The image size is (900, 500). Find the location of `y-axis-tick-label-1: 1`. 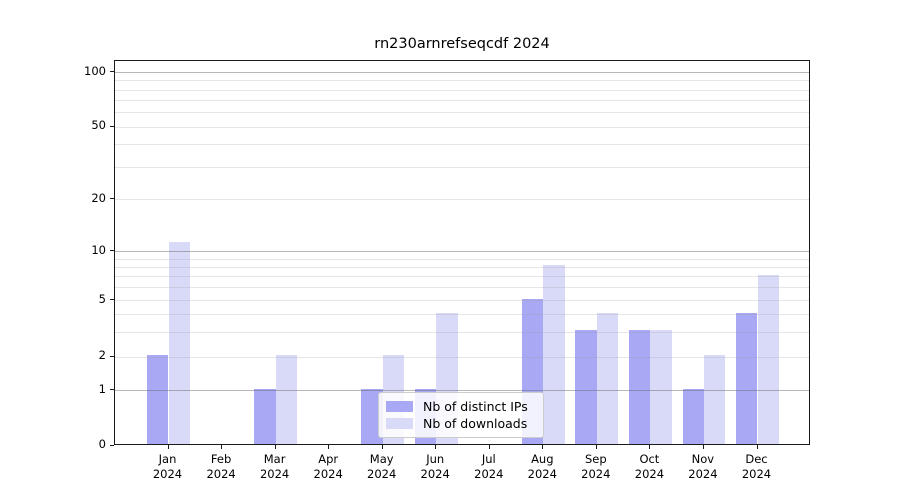

y-axis-tick-label-1: 1 is located at coordinates (102, 388).